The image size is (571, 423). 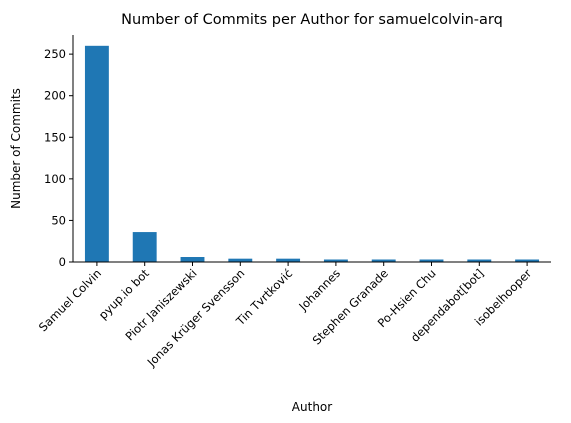 What do you see at coordinates (58, 220) in the screenshot?
I see `y-tick-label: 50` at bounding box center [58, 220].